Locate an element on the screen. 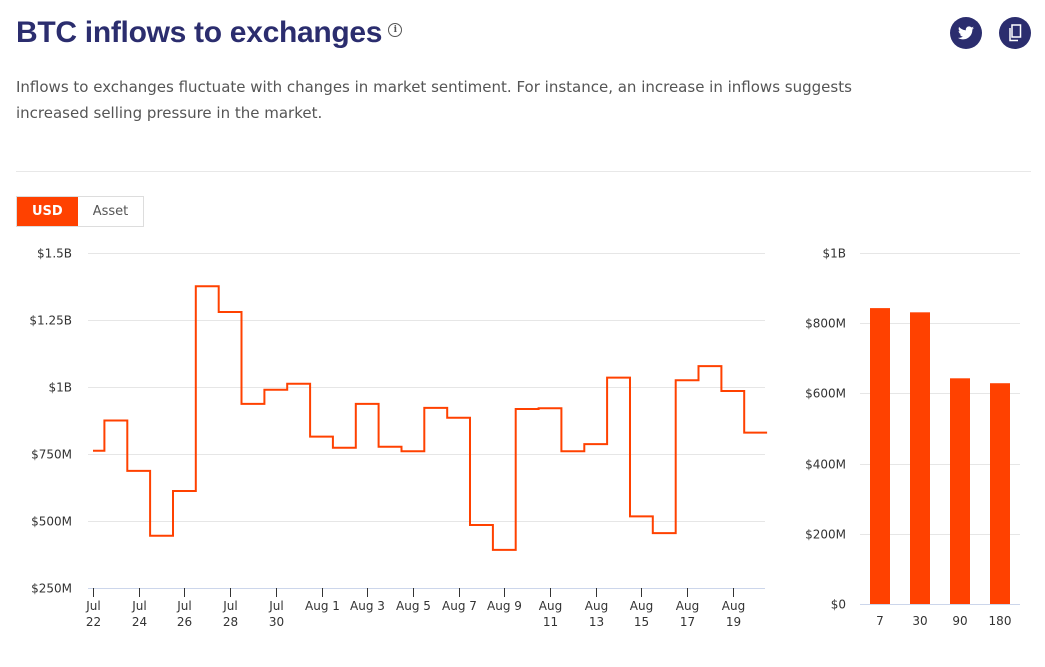 This screenshot has height=667, width=1045. copy-button is located at coordinates (1015, 33).